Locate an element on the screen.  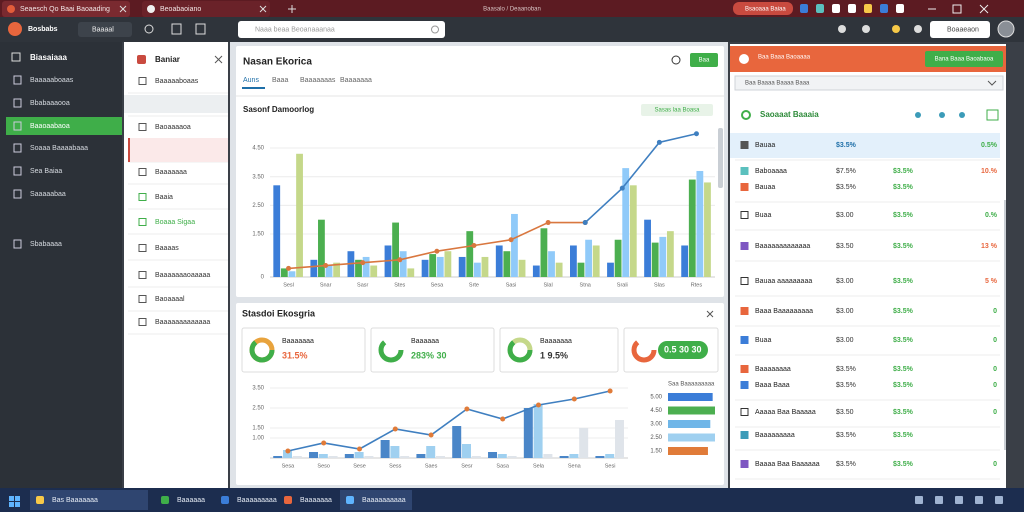
sidebar-item: Bbabaaaooa is located at coordinates (50, 103).